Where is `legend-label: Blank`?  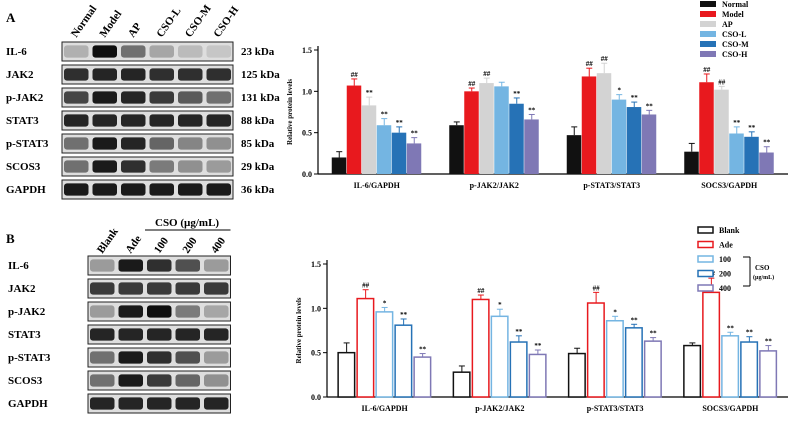
legend-label: Blank is located at coordinates (729, 230).